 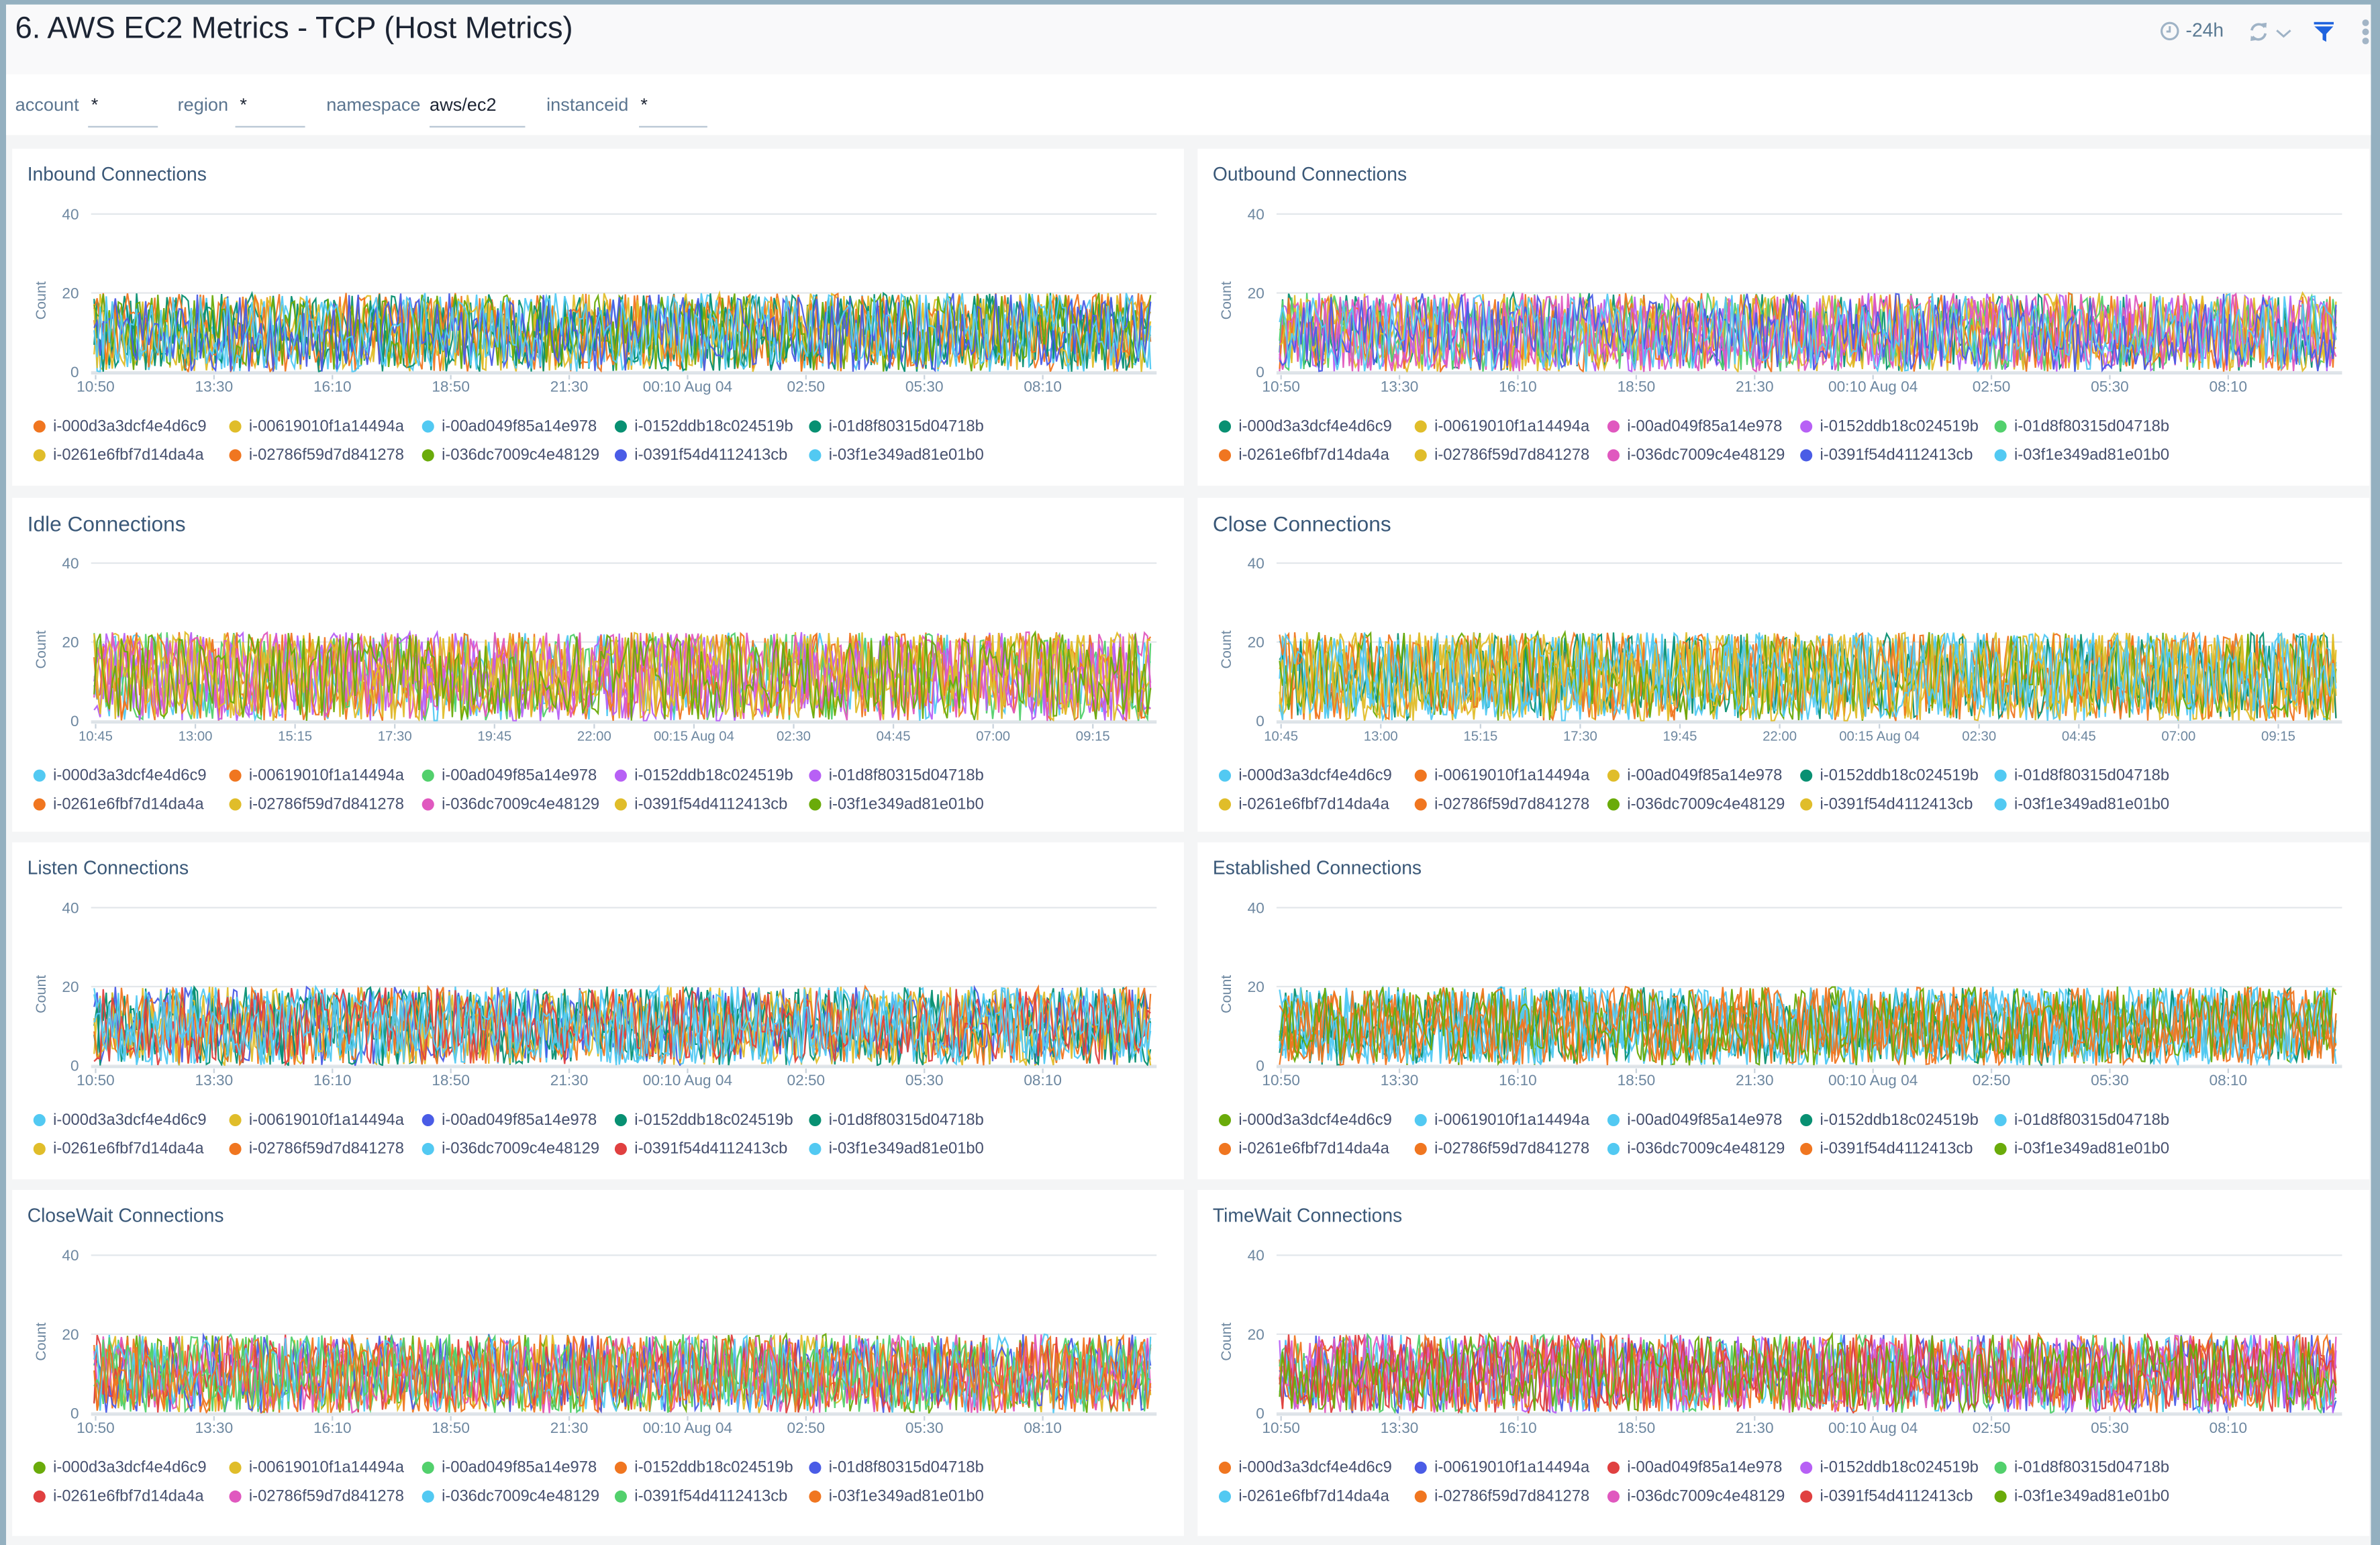 What do you see at coordinates (1308, 1216) in the screenshot?
I see `panel-title: TimeWait Connections` at bounding box center [1308, 1216].